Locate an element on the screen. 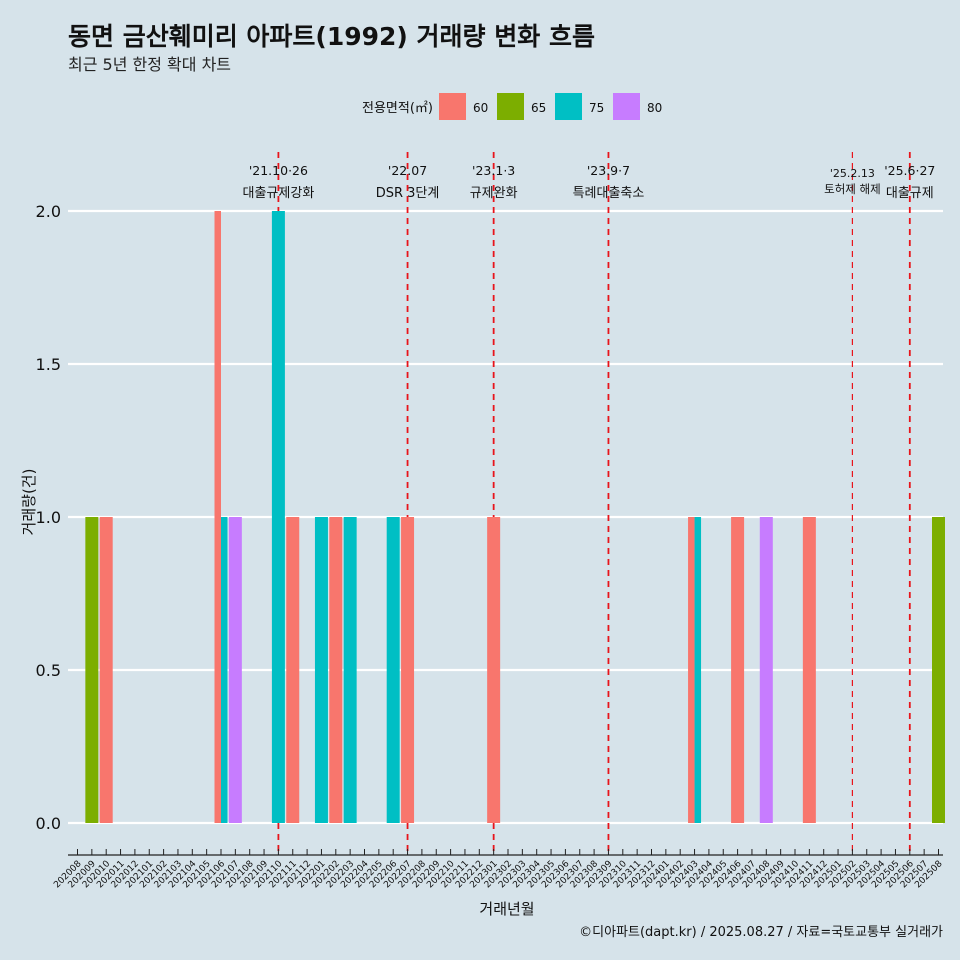 The image size is (960, 960). chart-subtitle: 최근 5년 한정 확대 차트 is located at coordinates (149, 64).